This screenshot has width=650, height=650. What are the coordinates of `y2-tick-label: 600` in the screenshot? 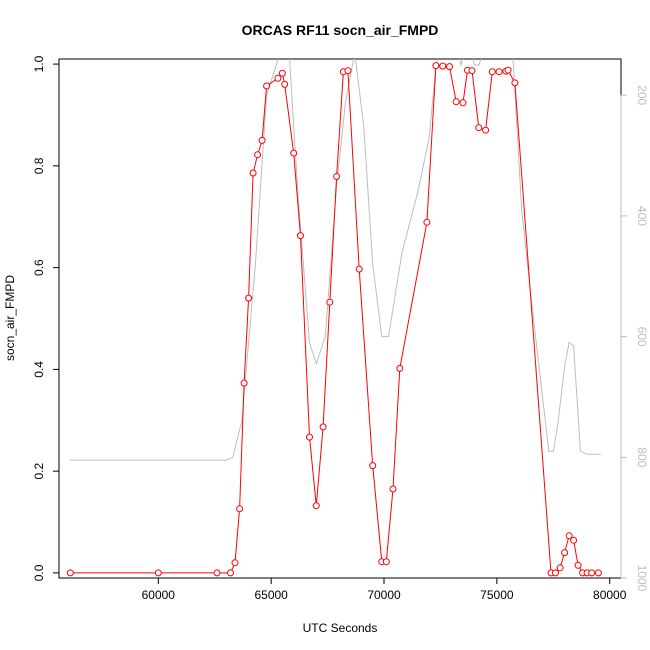 It's located at (642, 337).